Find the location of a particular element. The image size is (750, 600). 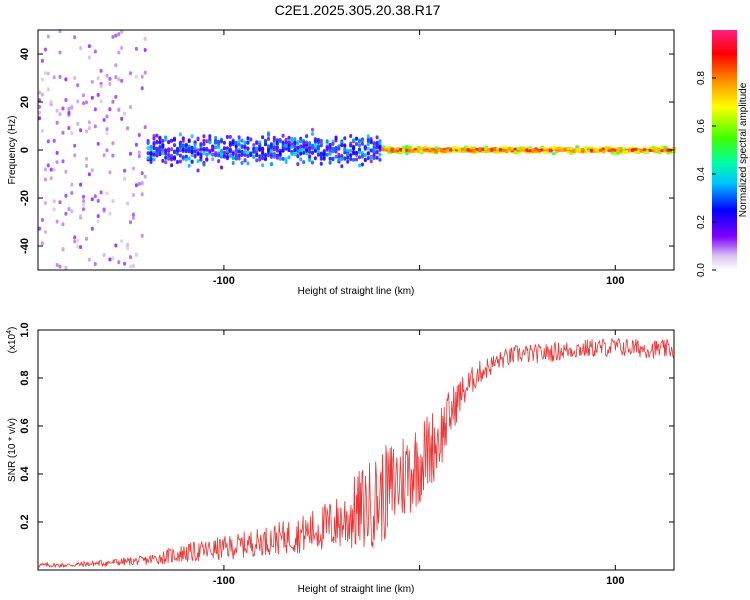

snr-y-multiplier-exp: 4 is located at coordinates (9, 332).